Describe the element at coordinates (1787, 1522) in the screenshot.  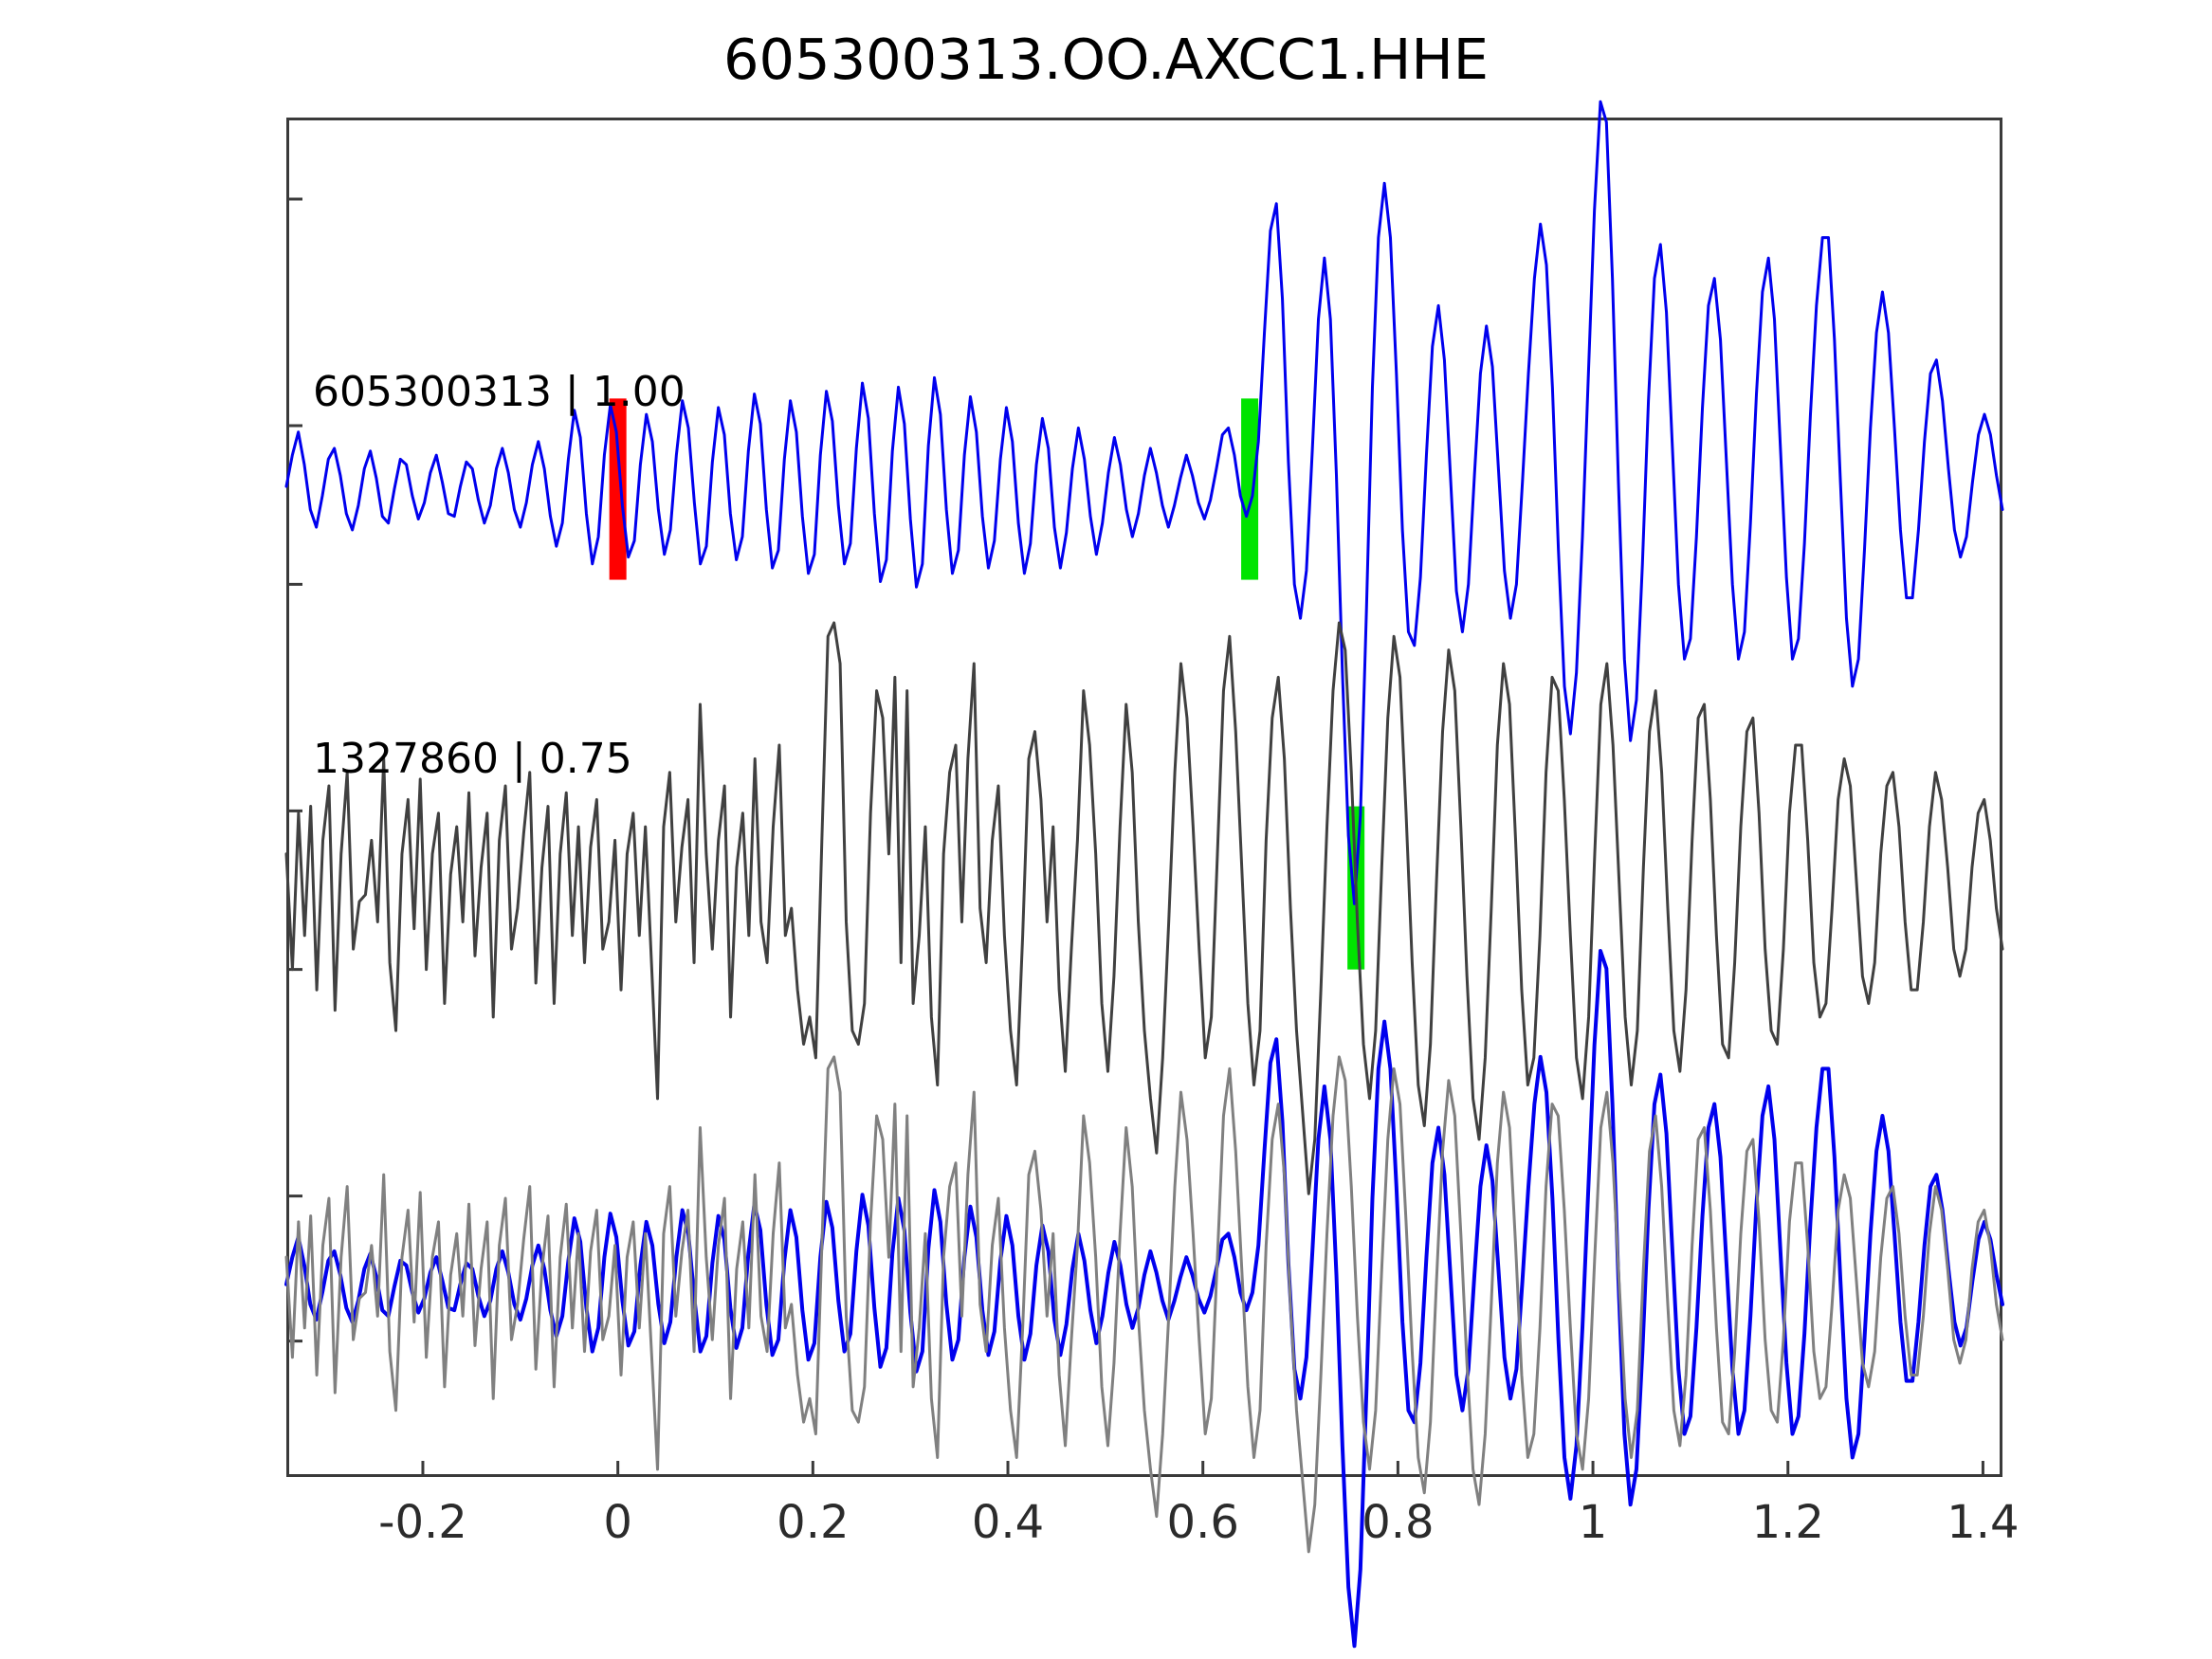
I see `x-axis-tick-label: 1.2` at that location.